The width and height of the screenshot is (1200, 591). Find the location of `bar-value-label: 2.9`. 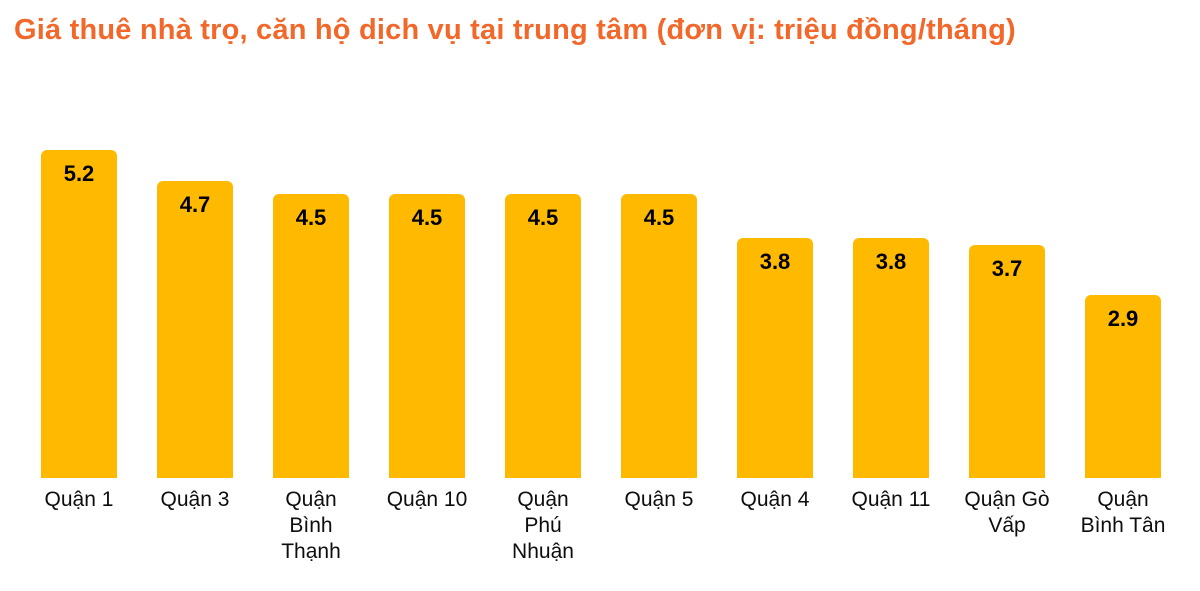

bar-value-label: 2.9 is located at coordinates (1123, 318).